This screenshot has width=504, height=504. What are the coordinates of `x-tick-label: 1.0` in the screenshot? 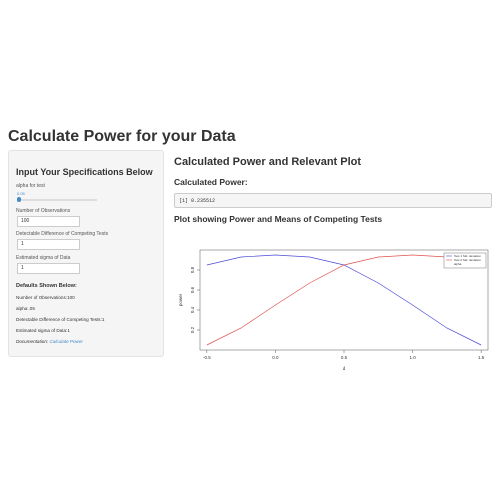 It's located at (412, 357).